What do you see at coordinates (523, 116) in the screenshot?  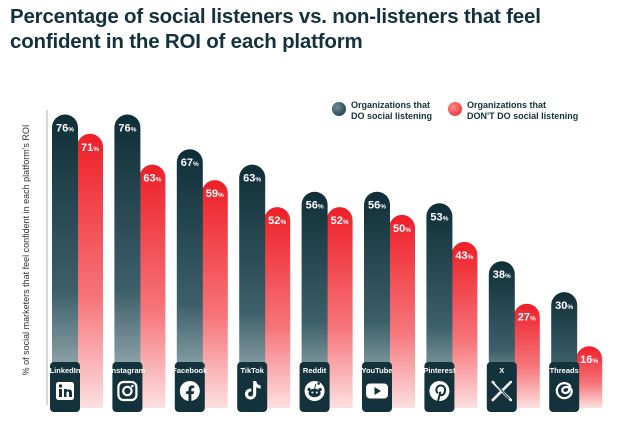 I see `legend-label-dont-line2: DON'T DO social listening` at bounding box center [523, 116].